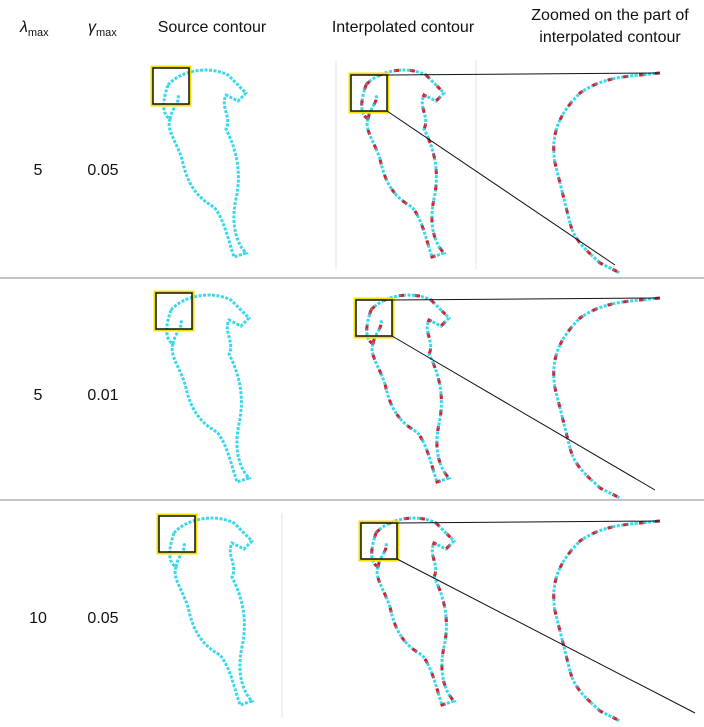 This screenshot has height=727, width=704. I want to click on header-interpolated: Interpolated contour, so click(403, 27).